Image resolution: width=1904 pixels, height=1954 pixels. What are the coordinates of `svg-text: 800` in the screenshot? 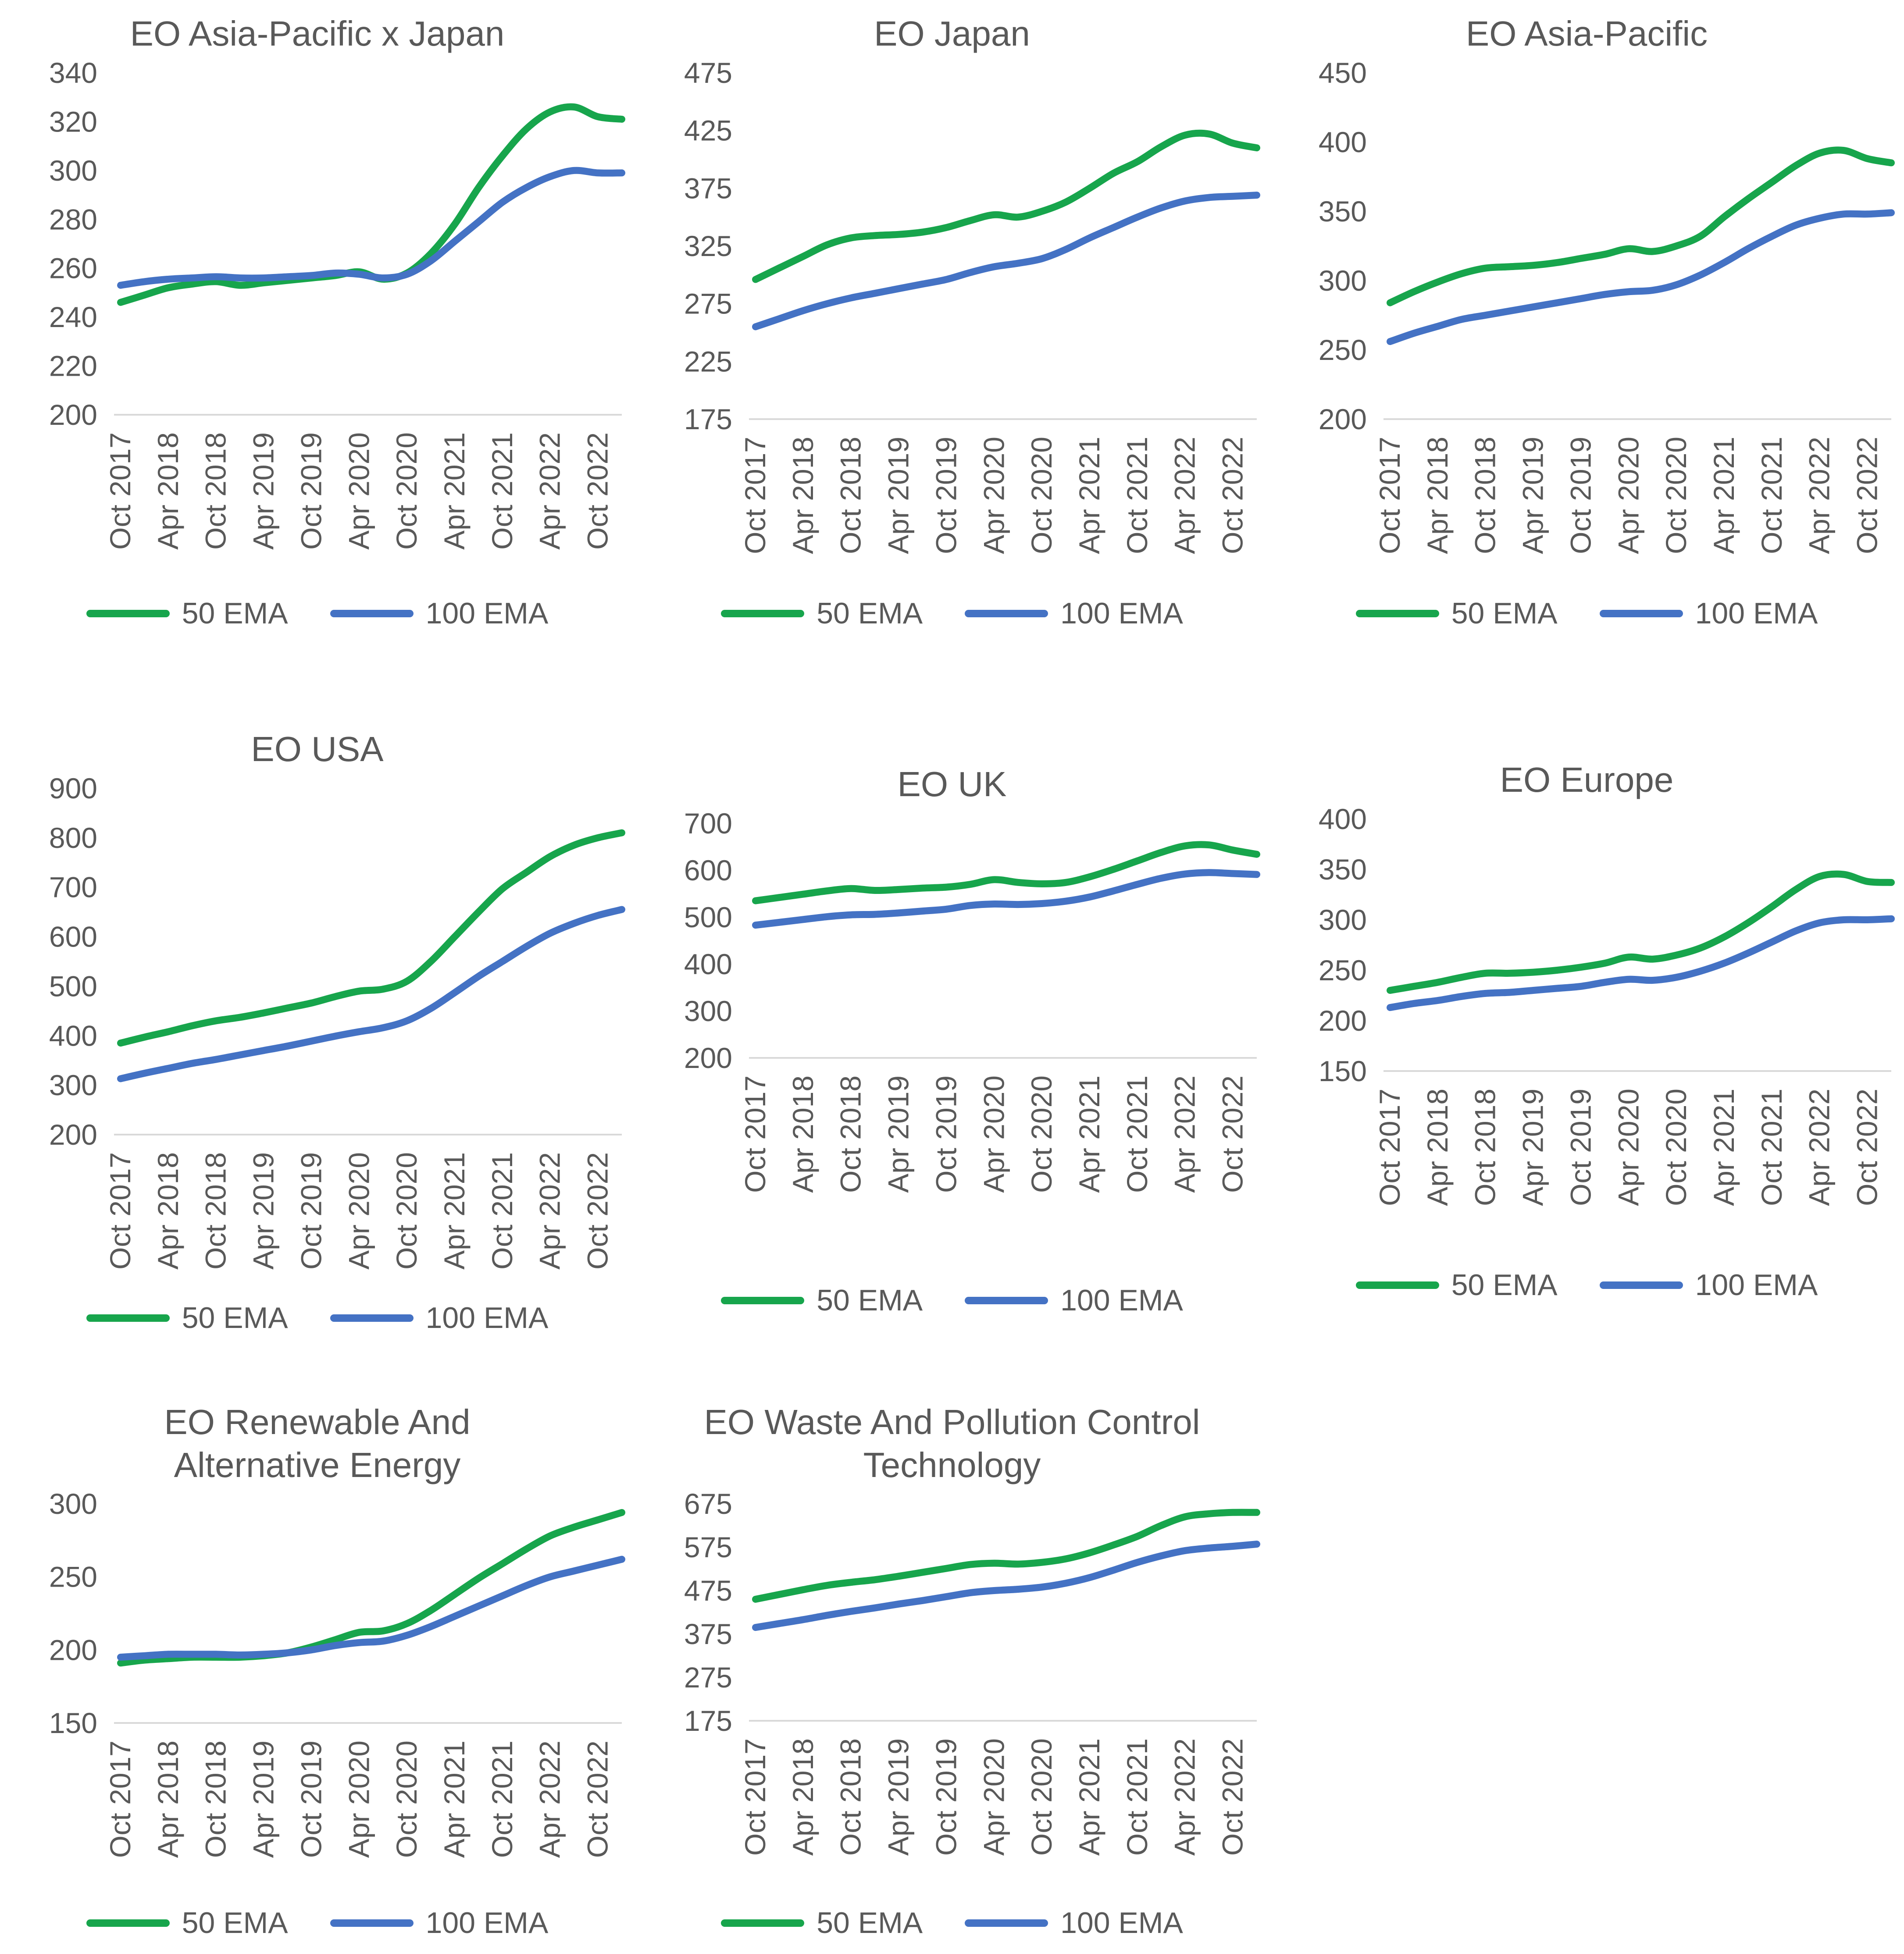 It's located at (73, 837).